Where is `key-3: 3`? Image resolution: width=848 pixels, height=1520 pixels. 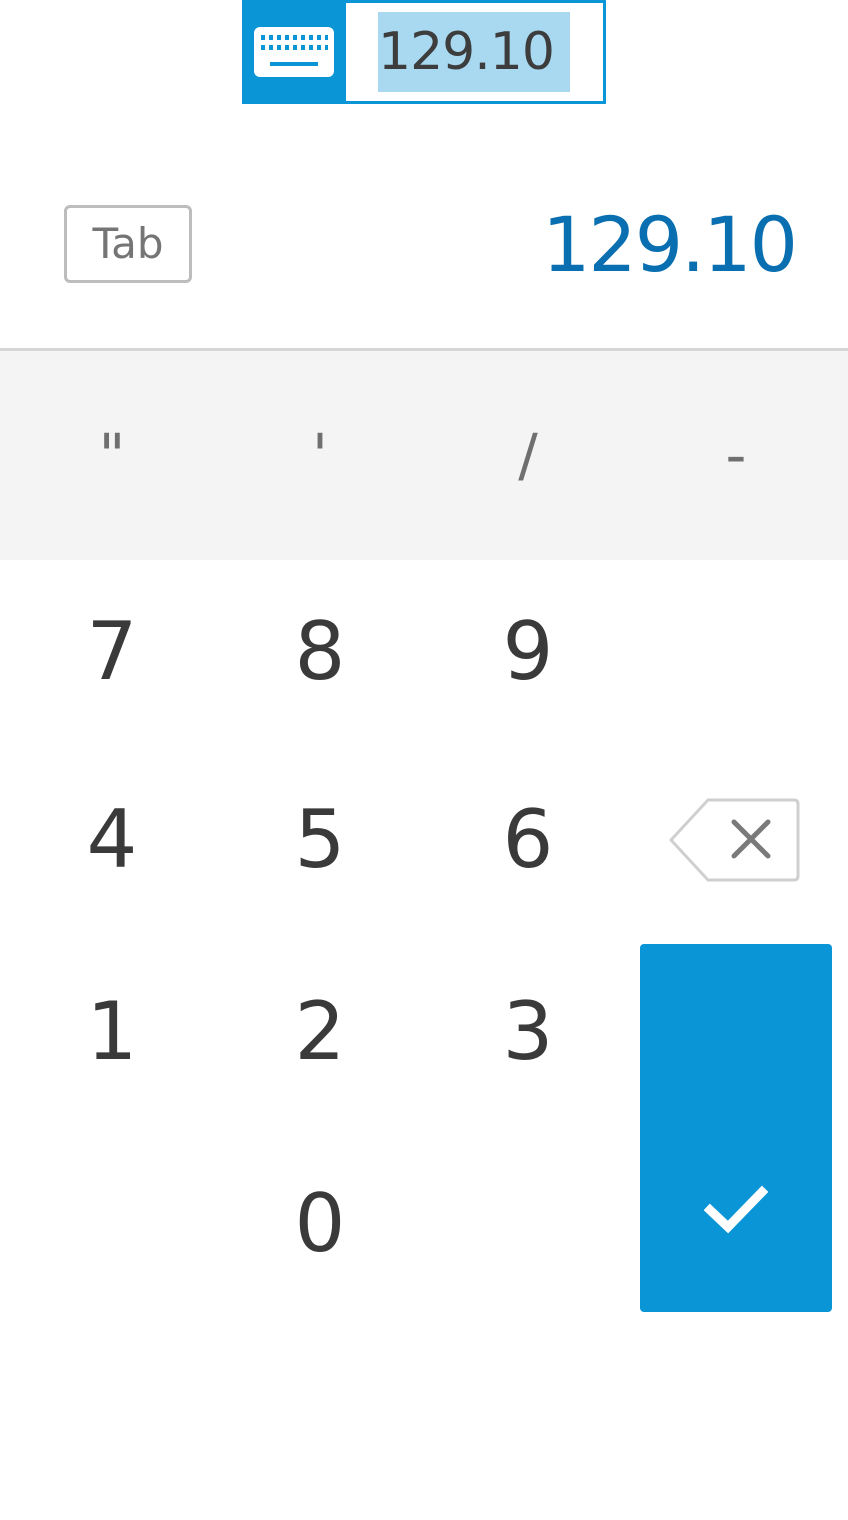
key-3: 3 is located at coordinates (528, 1031).